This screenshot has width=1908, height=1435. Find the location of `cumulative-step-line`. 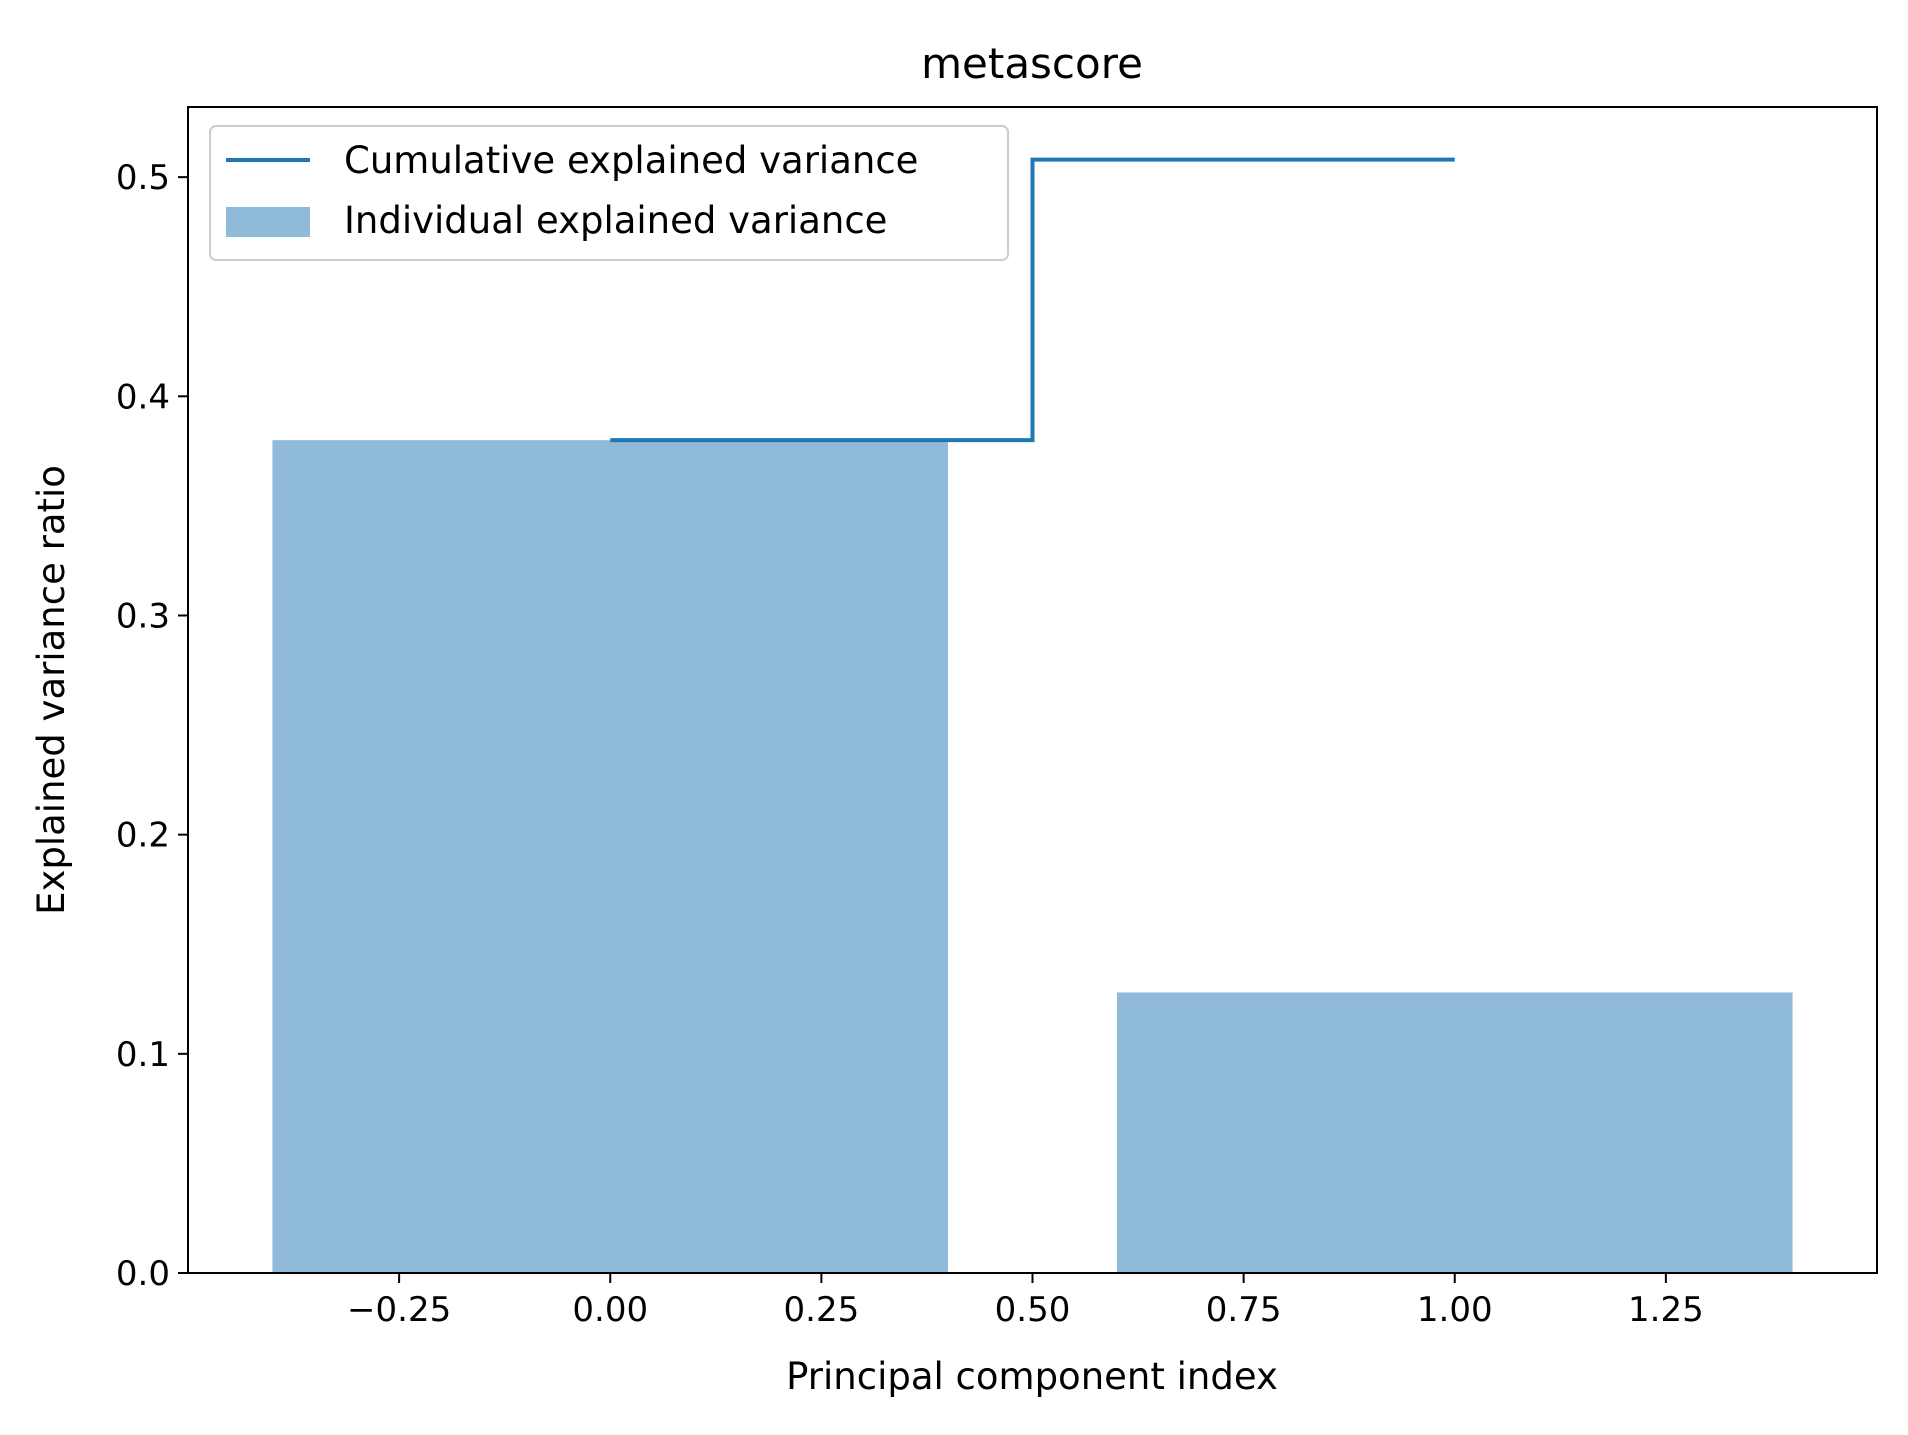

cumulative-step-line is located at coordinates (1032, 300).